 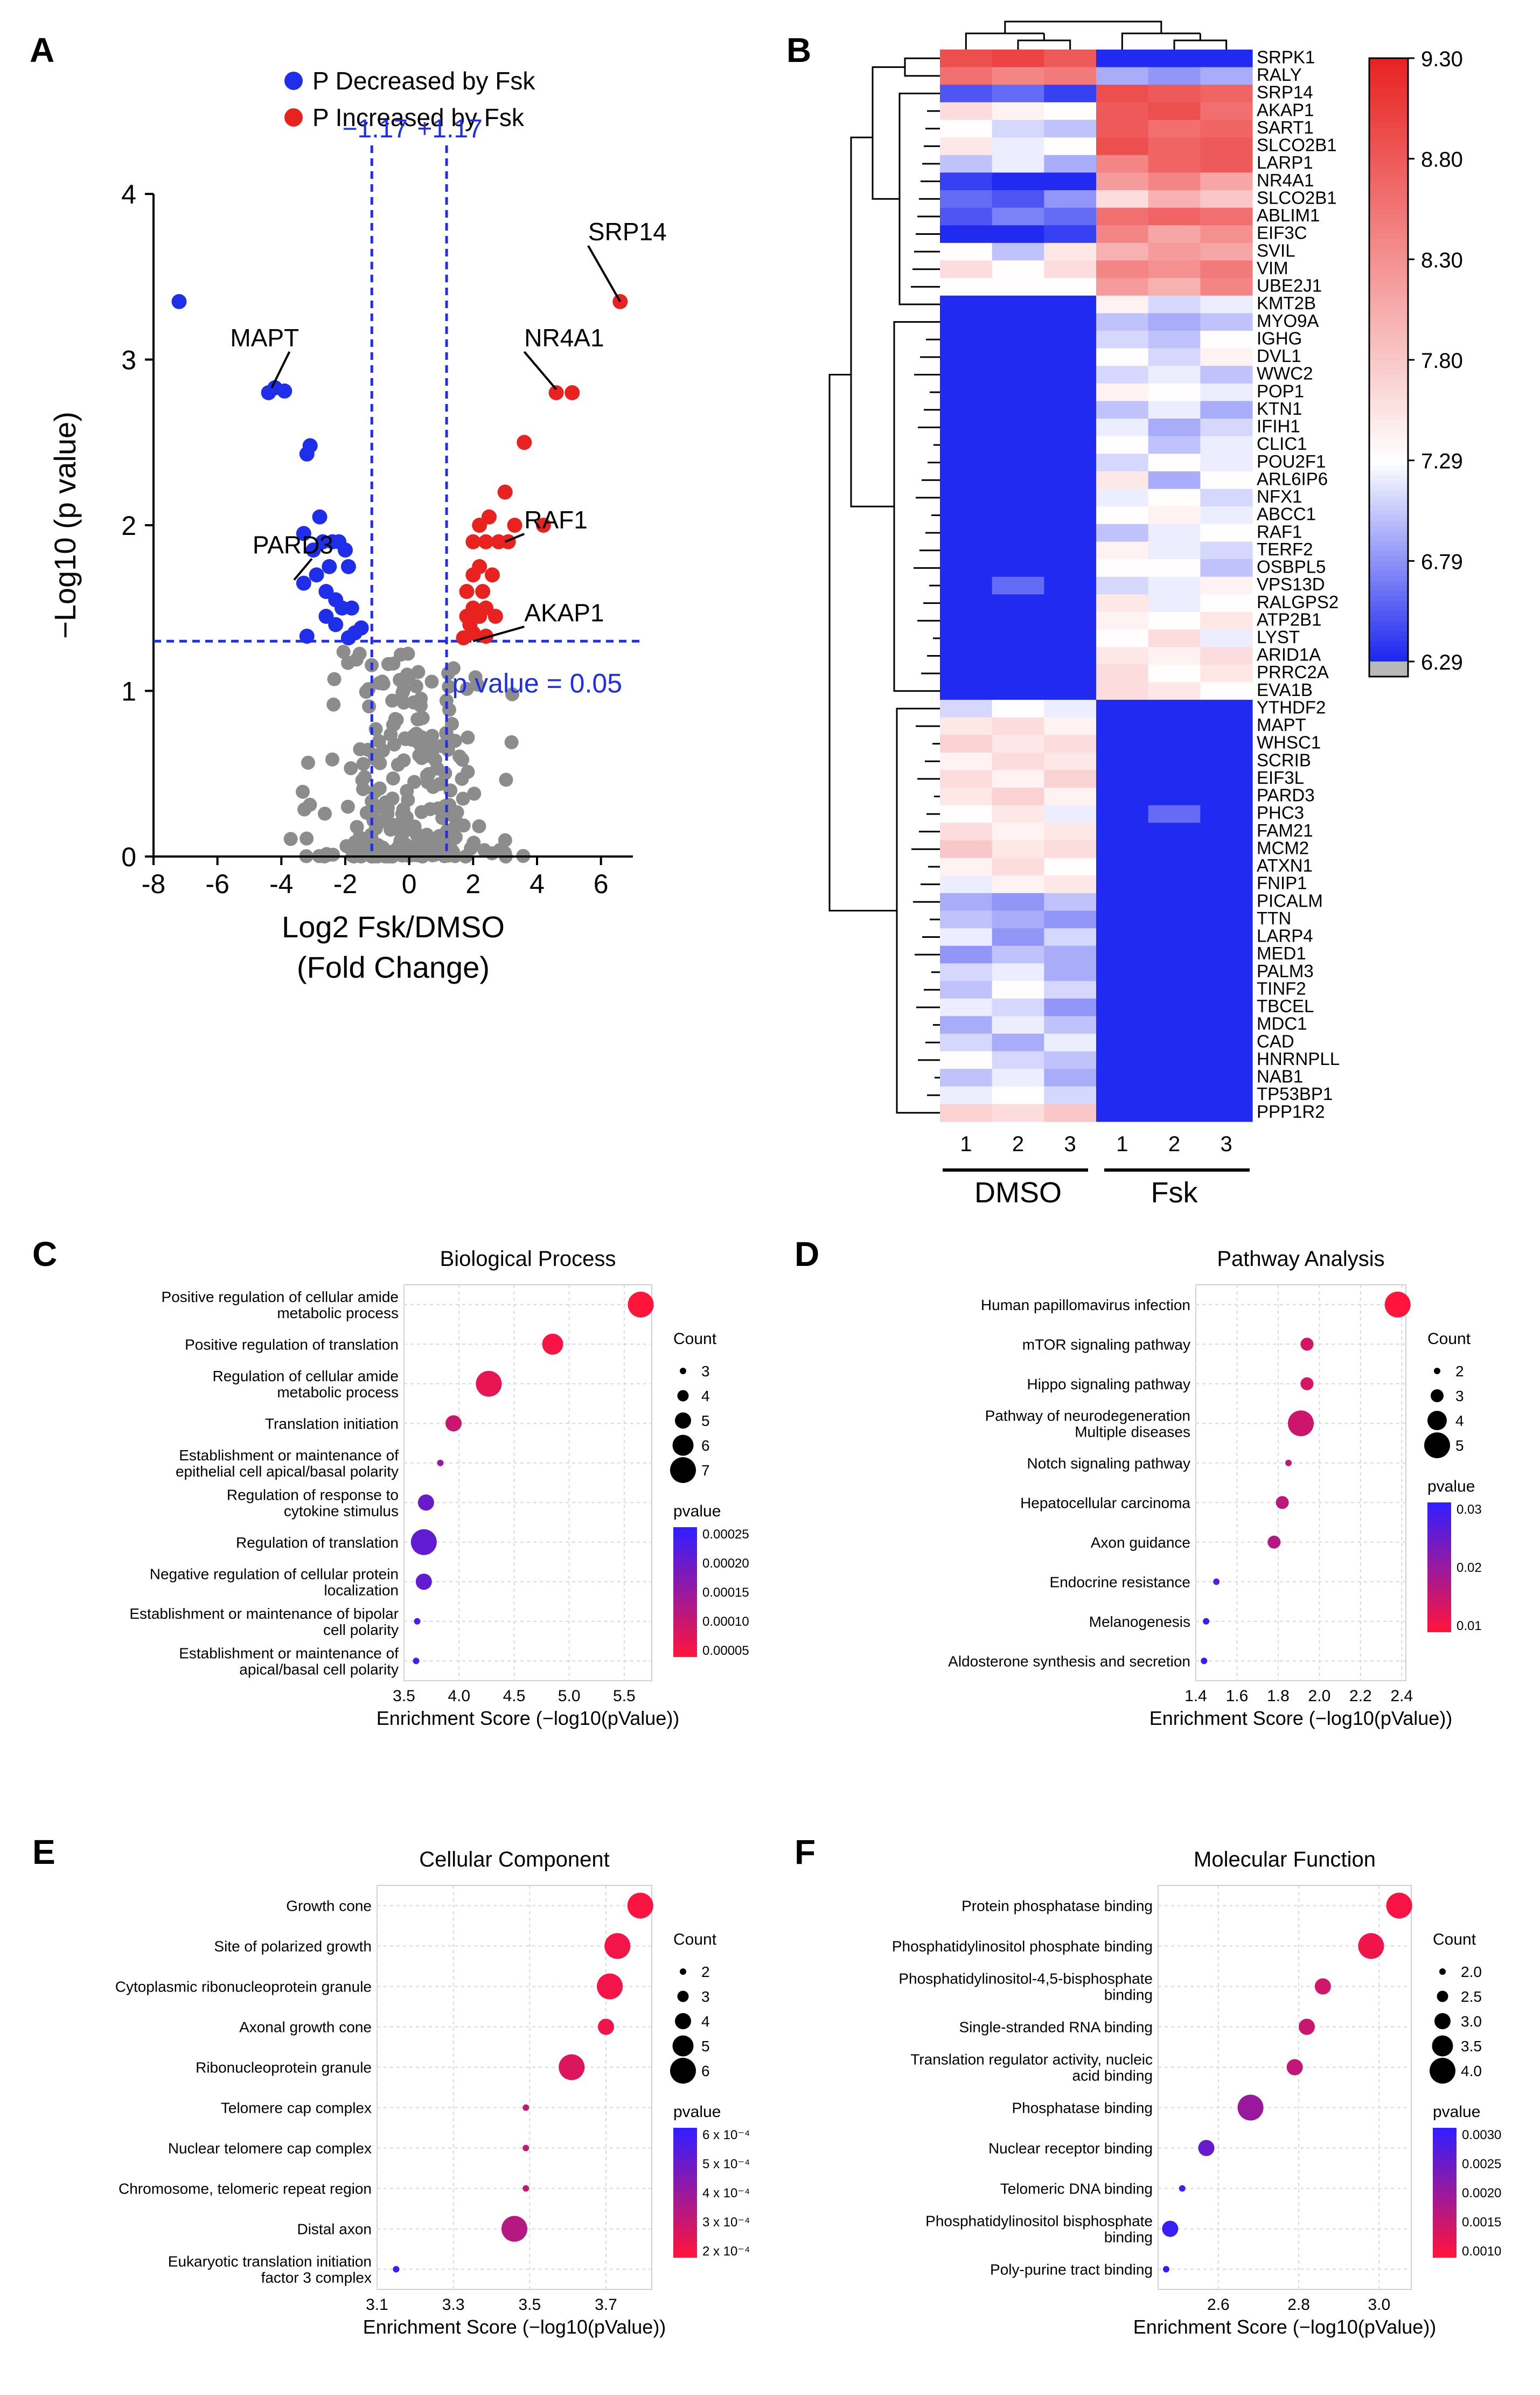 I want to click on x-axis-label: Enrichment Score (−log10(pValue)), so click(x=1301, y=1718).